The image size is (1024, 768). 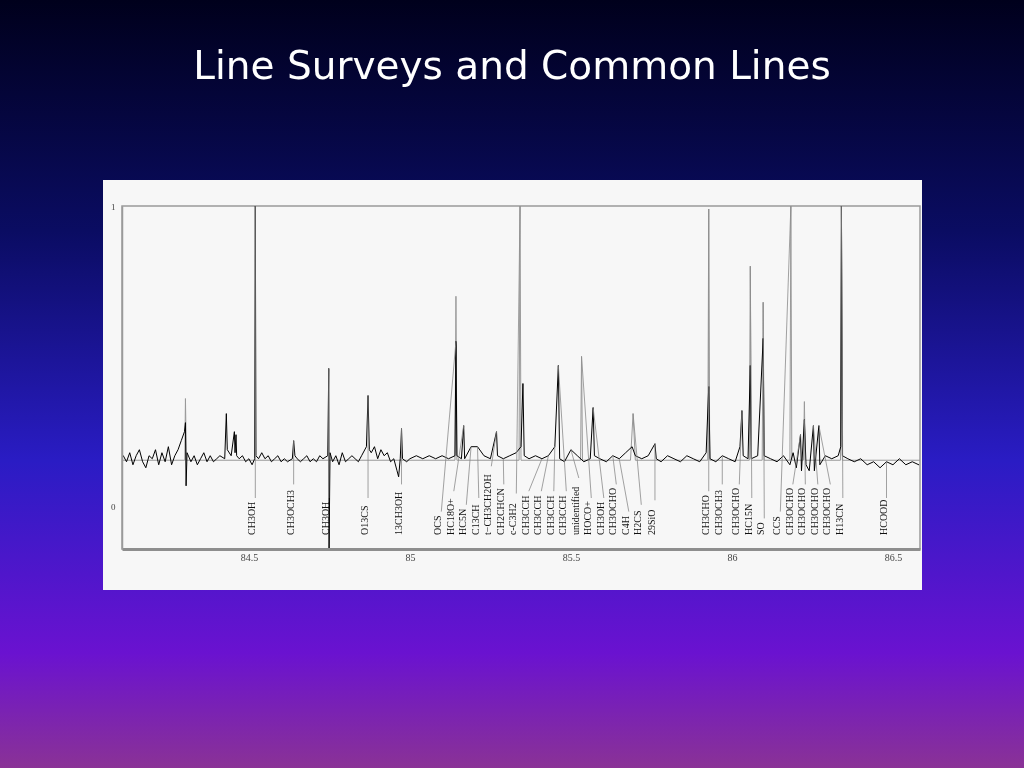 What do you see at coordinates (625, 525) in the screenshot?
I see `annotation: C4H` at bounding box center [625, 525].